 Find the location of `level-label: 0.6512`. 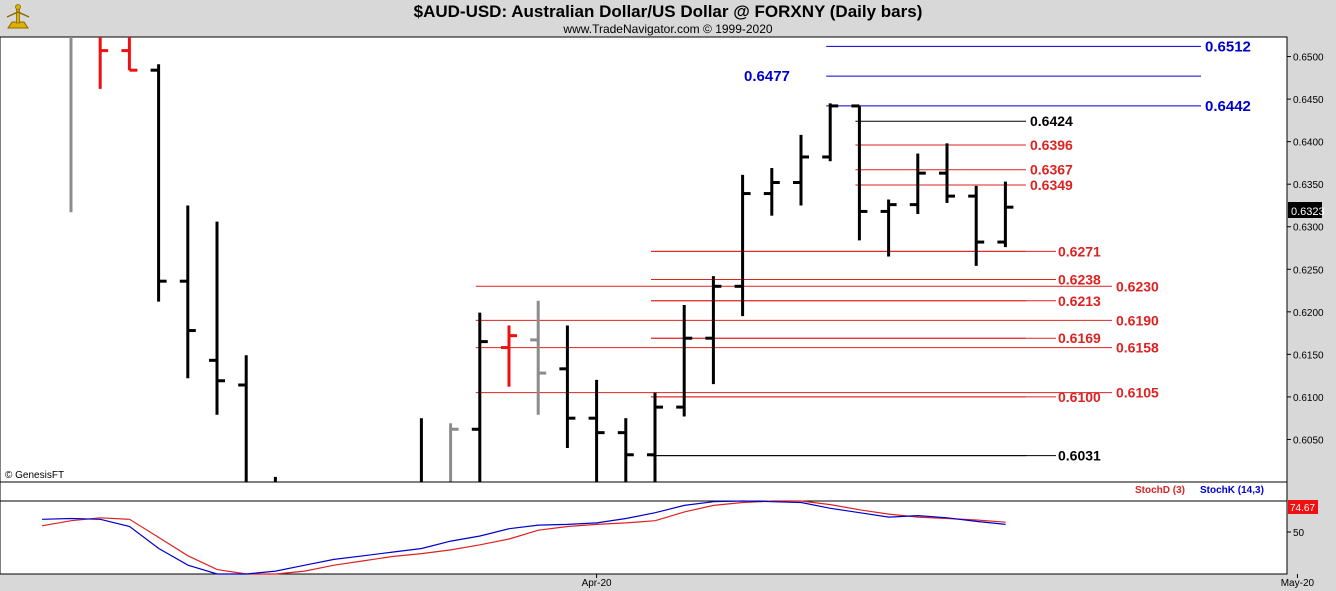

level-label: 0.6512 is located at coordinates (1228, 46).